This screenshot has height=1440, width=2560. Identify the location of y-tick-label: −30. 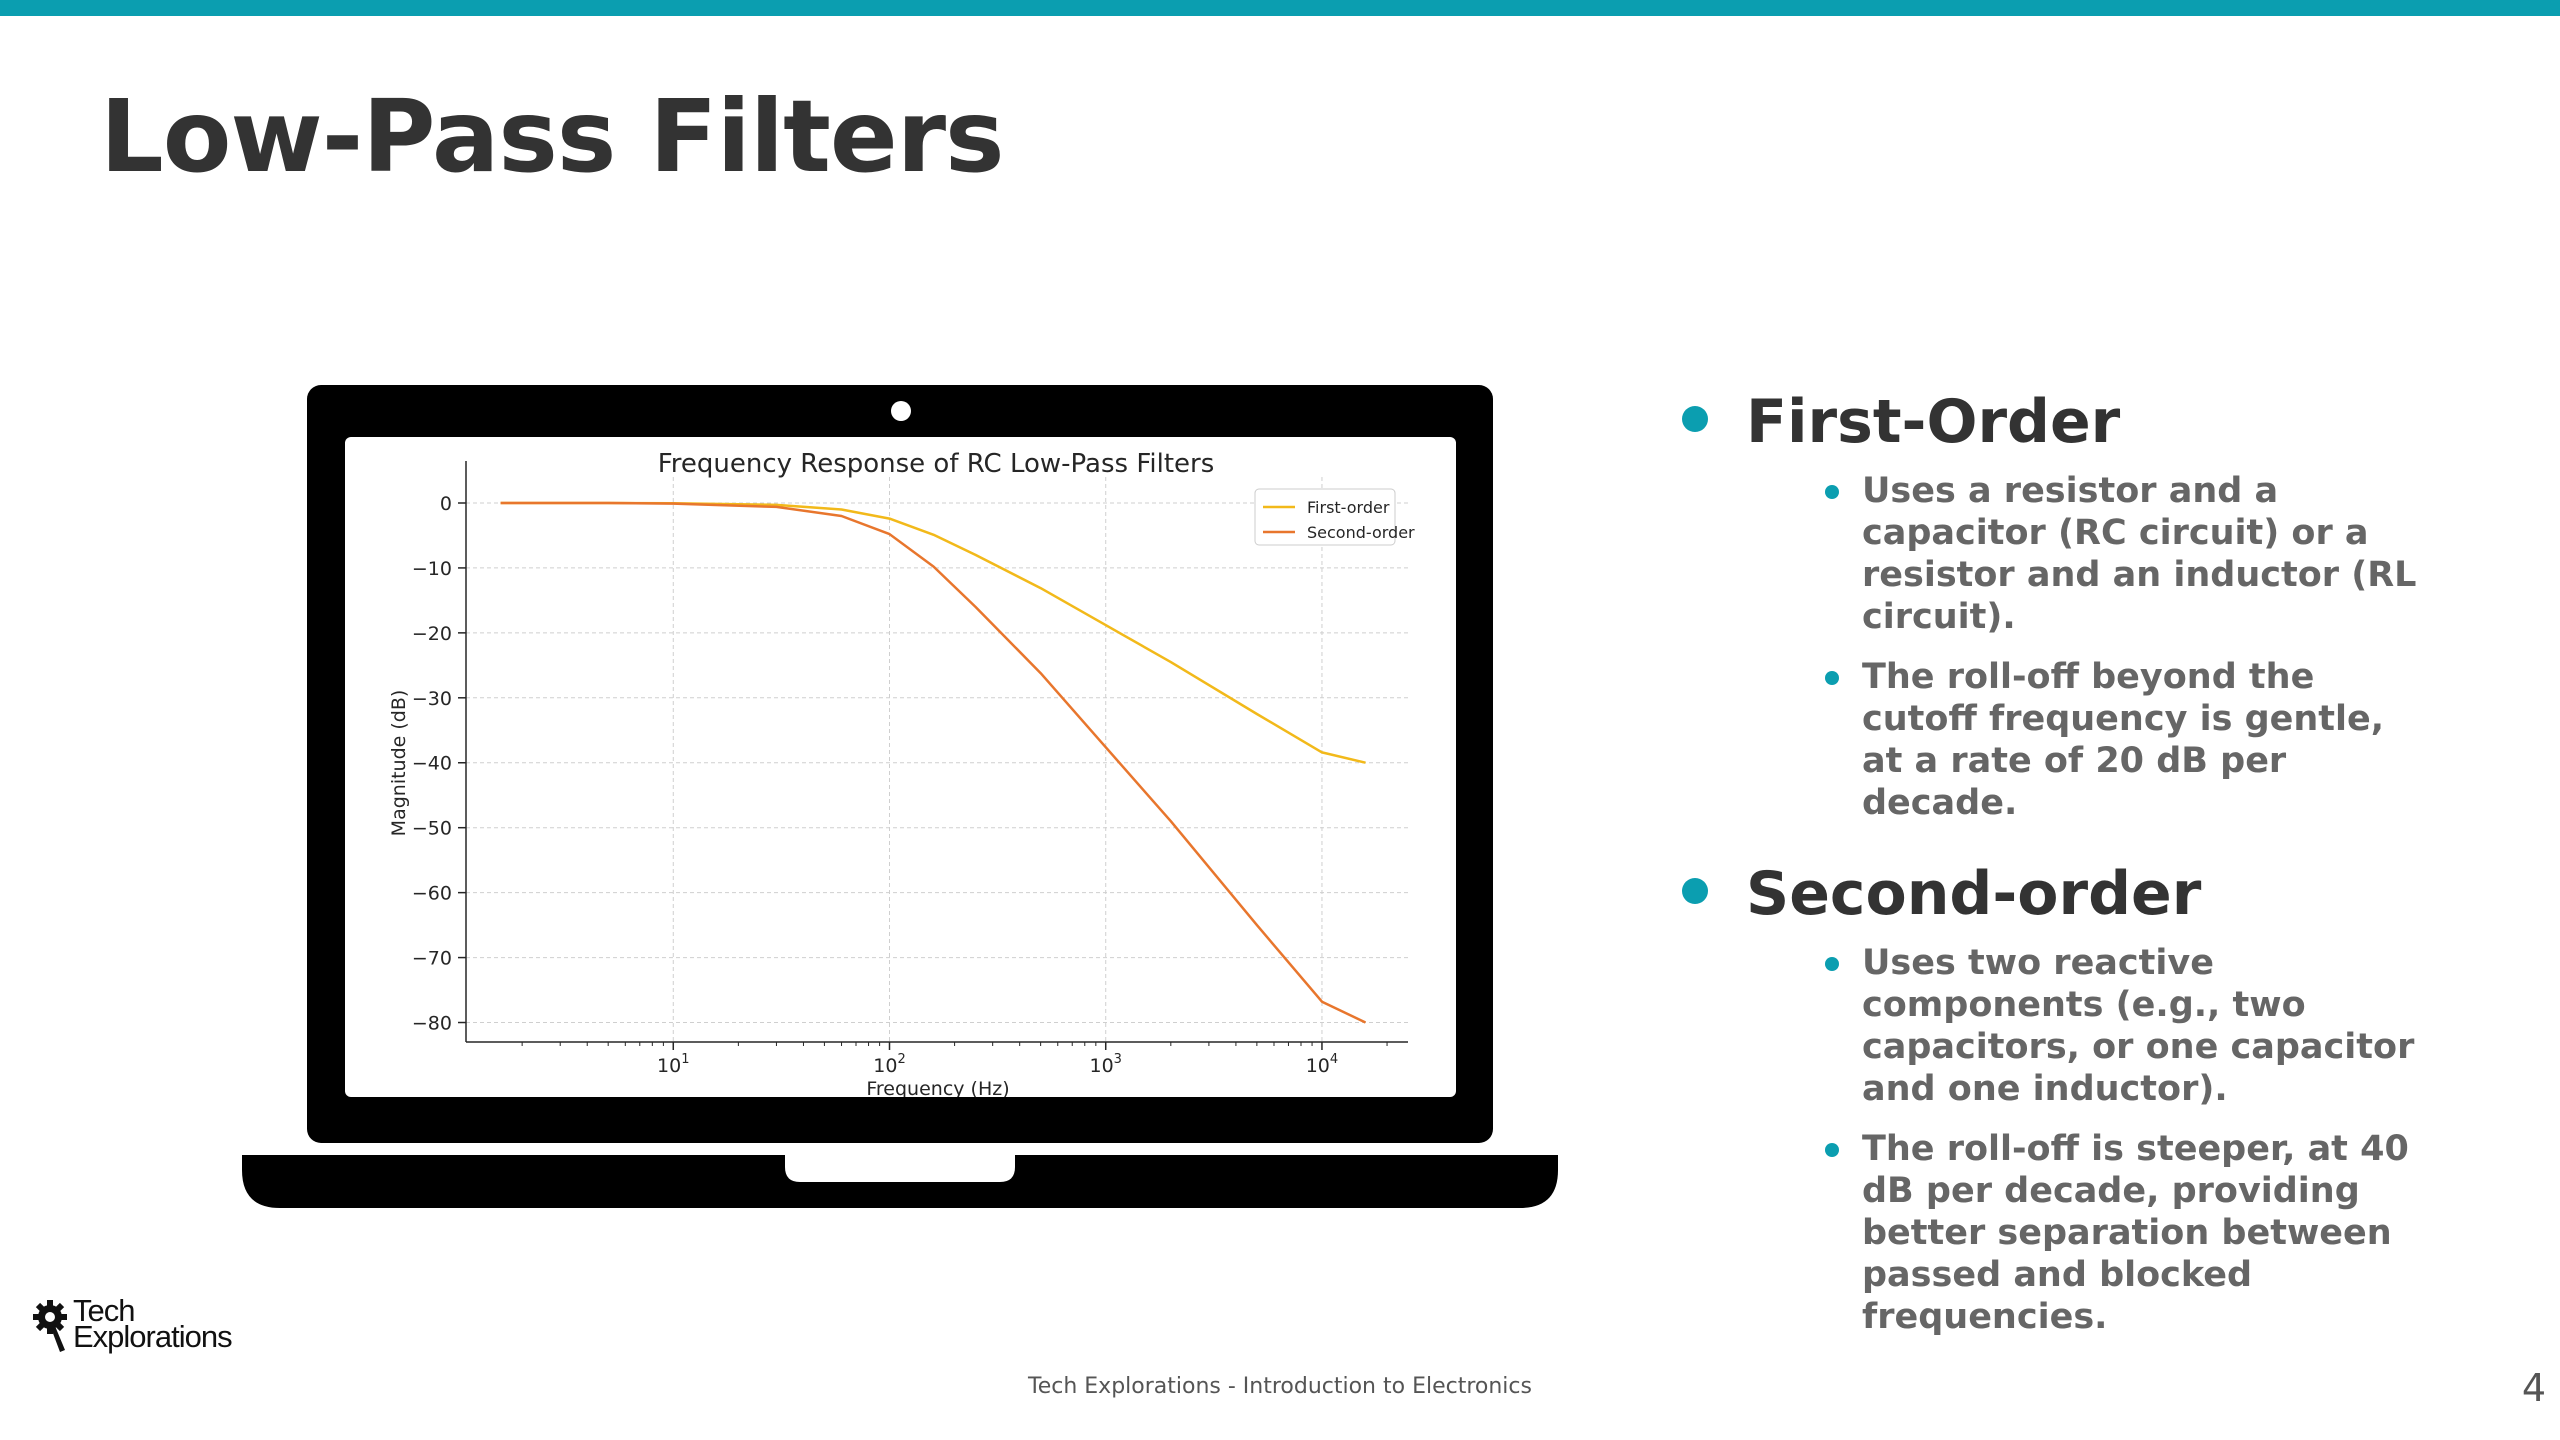
(432, 699).